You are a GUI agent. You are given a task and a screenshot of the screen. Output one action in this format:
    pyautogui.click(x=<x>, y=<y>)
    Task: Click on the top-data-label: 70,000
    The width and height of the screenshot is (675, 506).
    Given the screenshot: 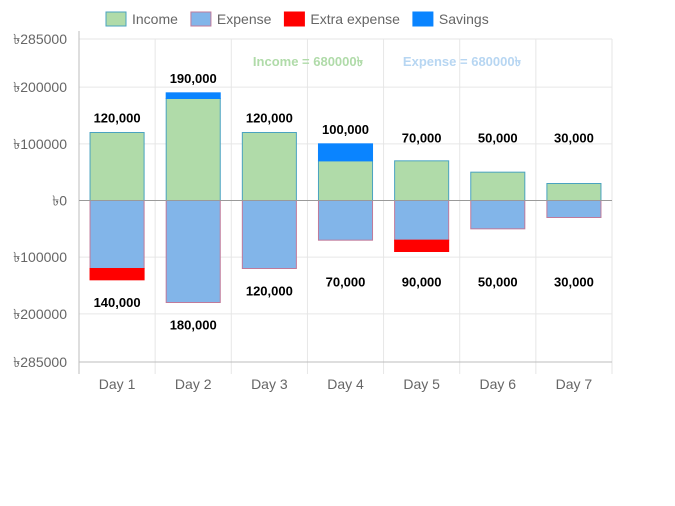 What is the action you would take?
    pyautogui.click(x=422, y=138)
    